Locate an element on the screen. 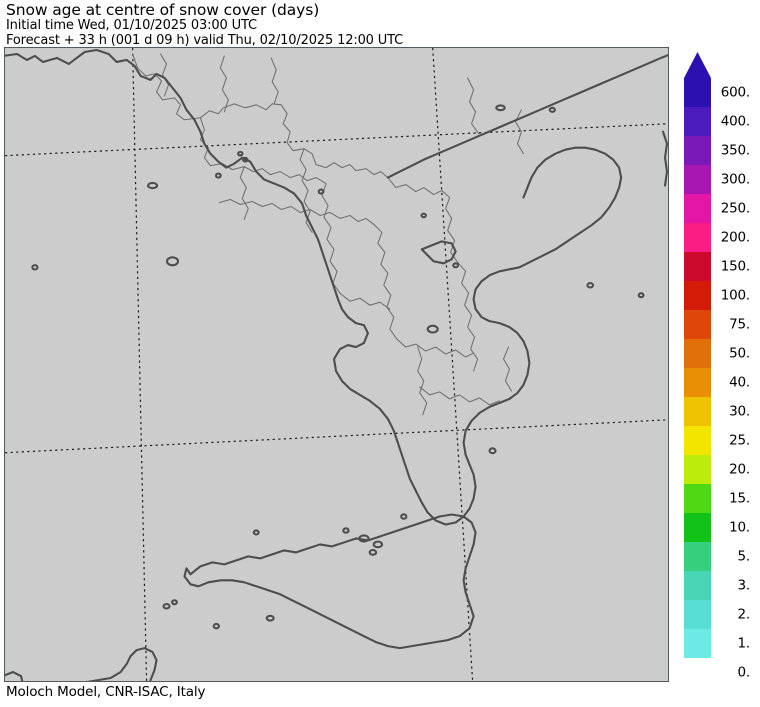  island-small-e is located at coordinates (456, 265).